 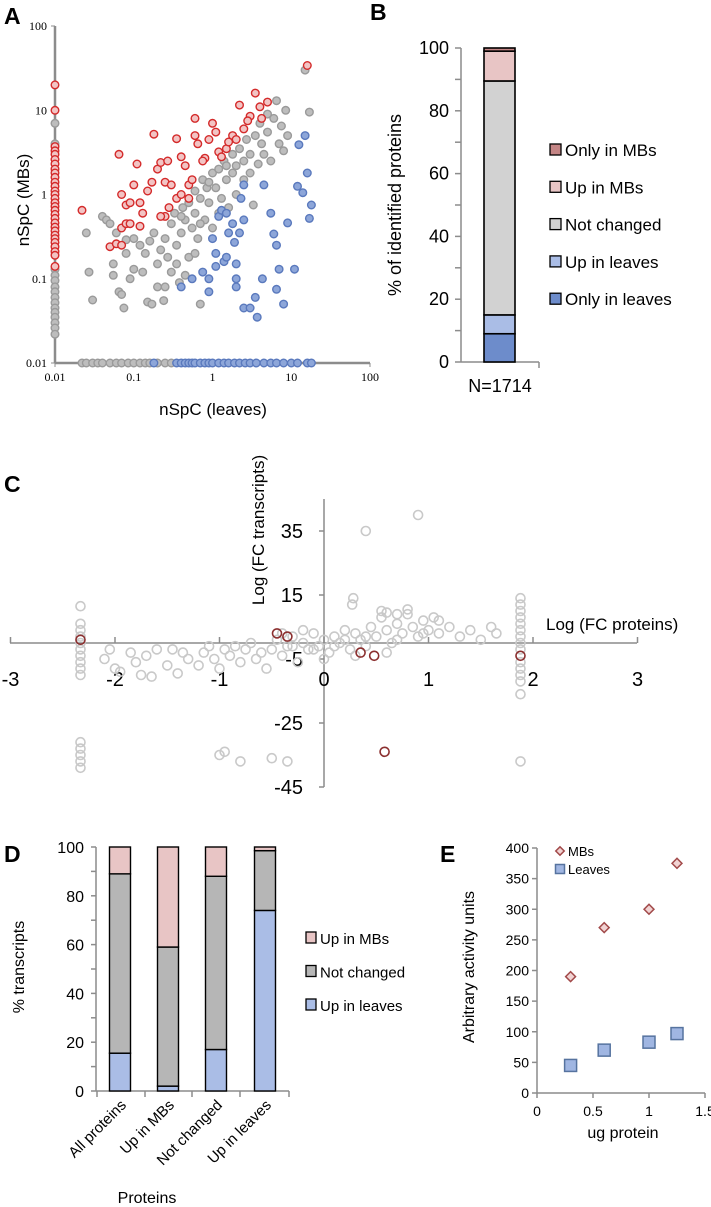 What do you see at coordinates (75, 1043) in the screenshot?
I see `y-tick-label: 20` at bounding box center [75, 1043].